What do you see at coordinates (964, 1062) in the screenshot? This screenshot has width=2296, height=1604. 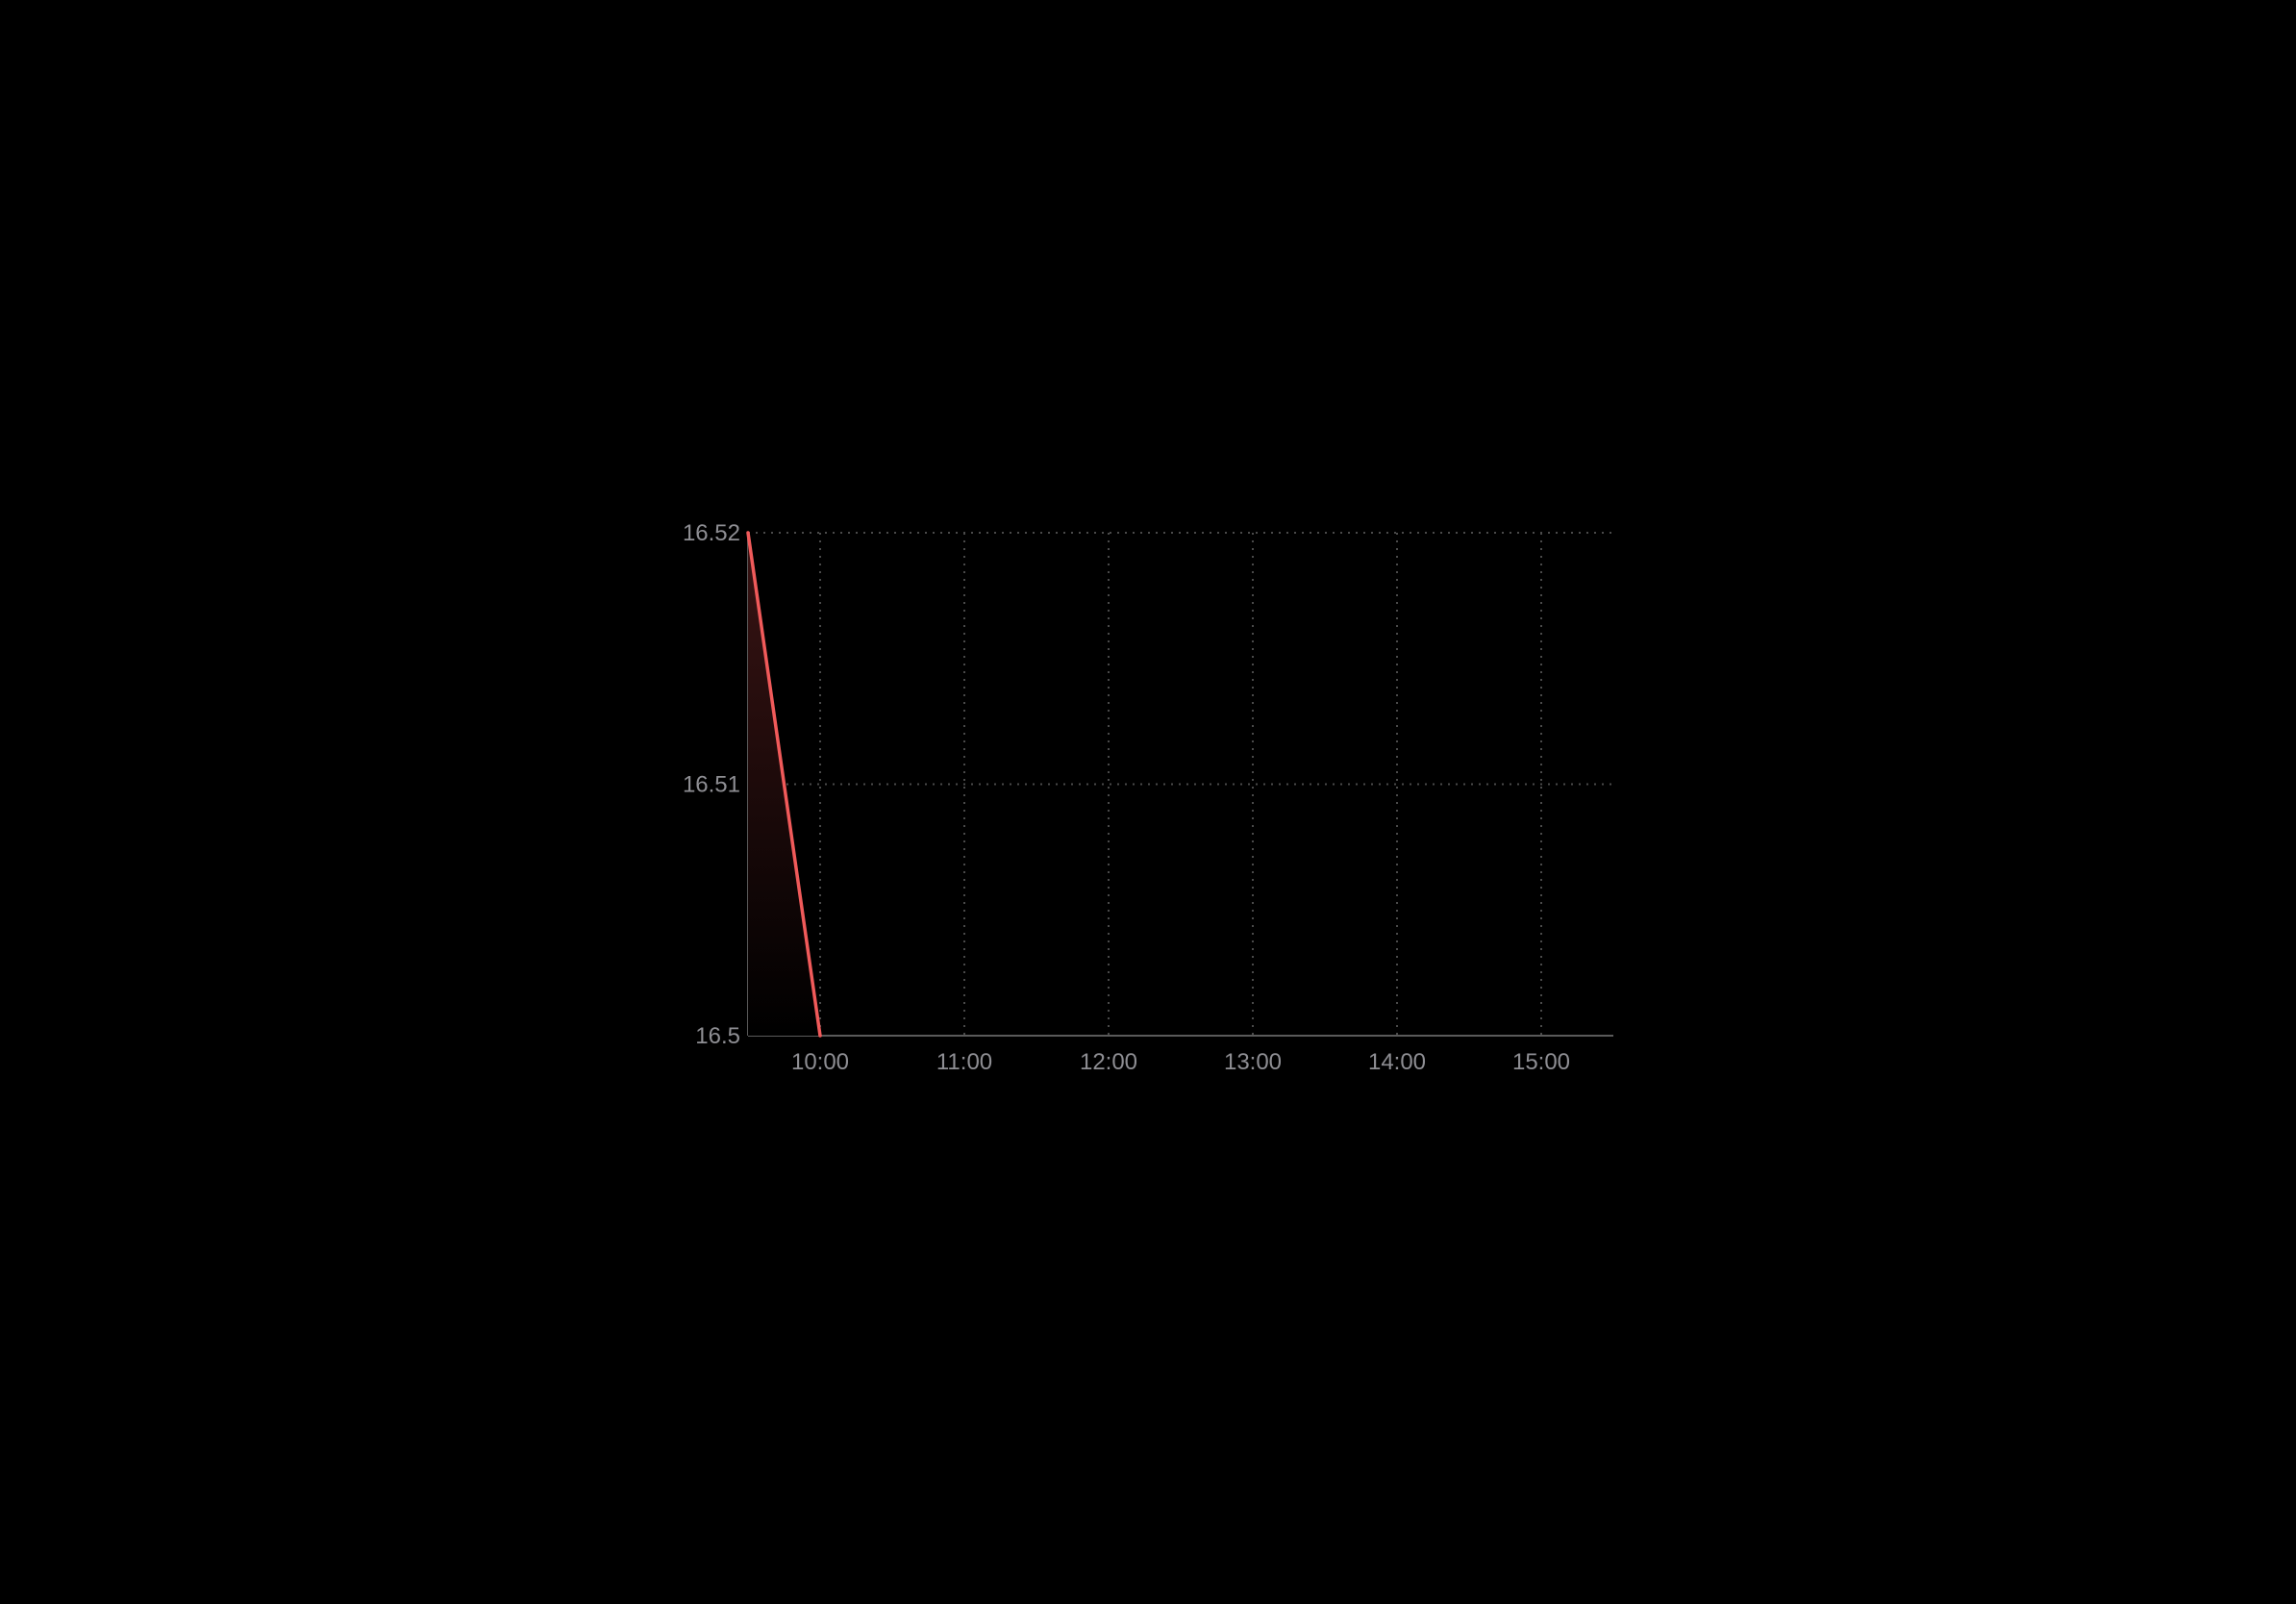 I see `x-tick-label: 11:00` at bounding box center [964, 1062].